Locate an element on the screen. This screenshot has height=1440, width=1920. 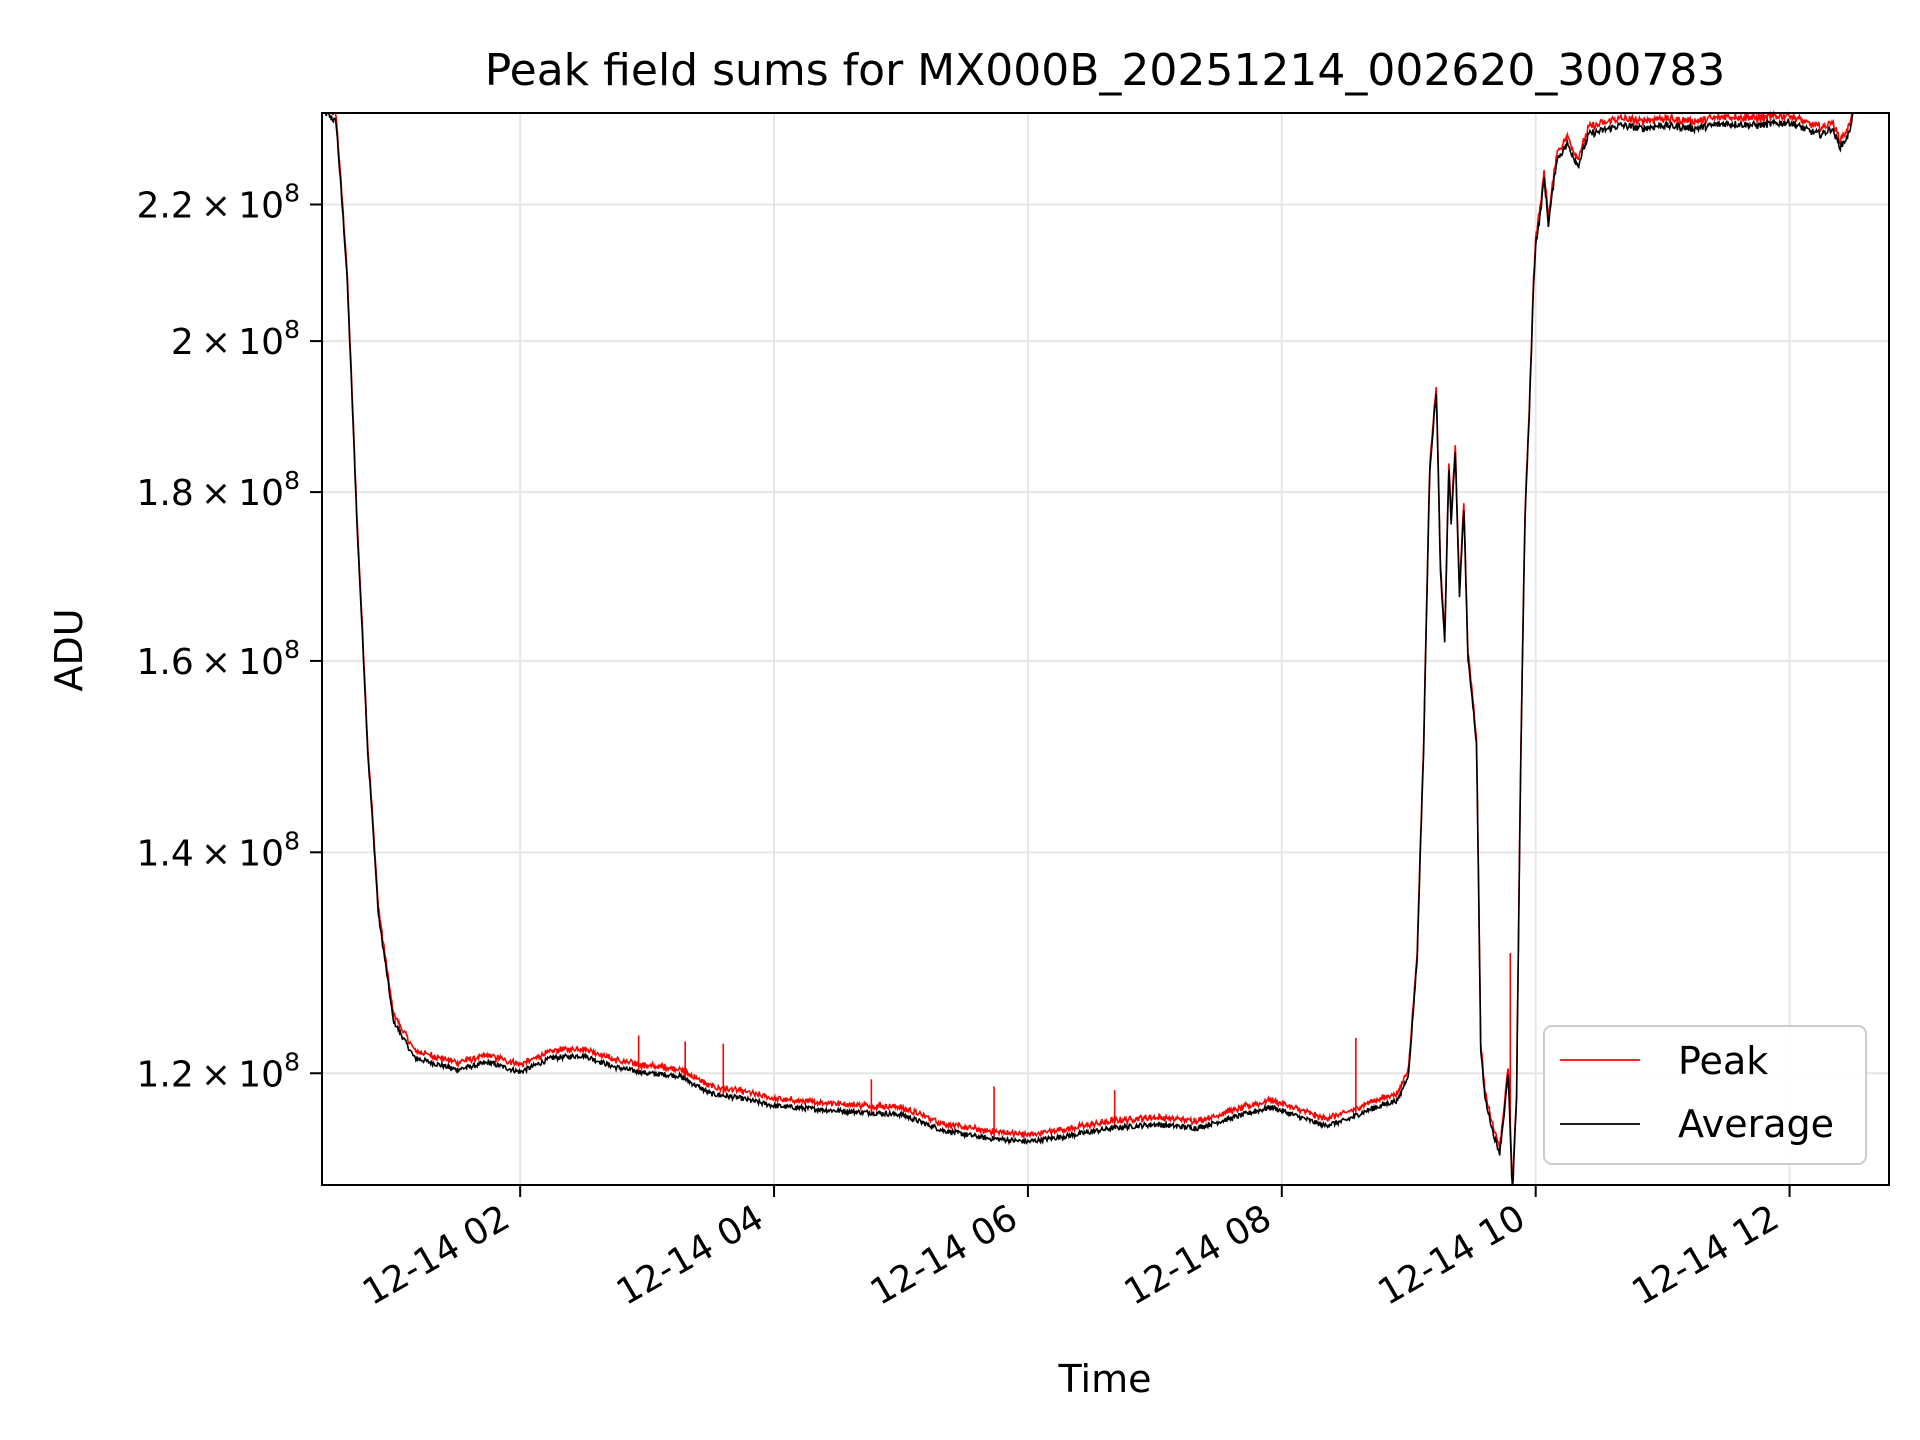
y-axis-label: ADU is located at coordinates (69, 649).